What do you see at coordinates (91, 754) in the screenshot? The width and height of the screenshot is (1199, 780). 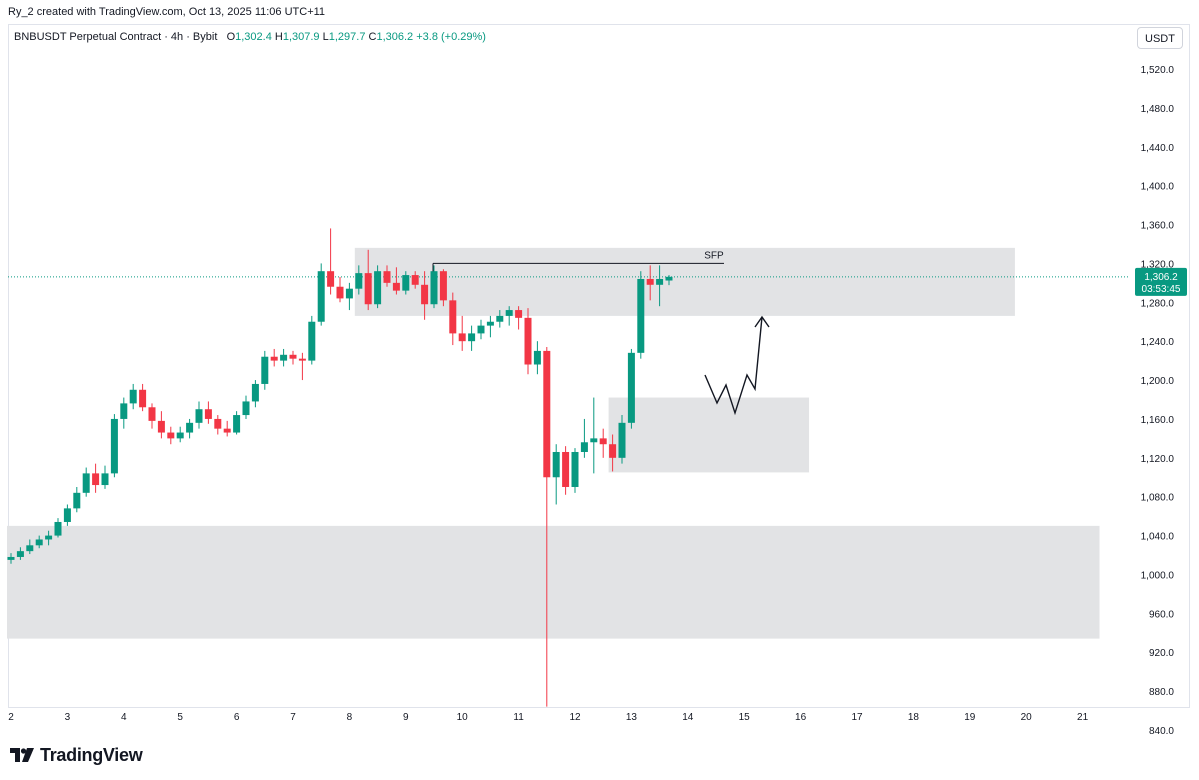 I see `tradingview-wordmark: TradingView` at bounding box center [91, 754].